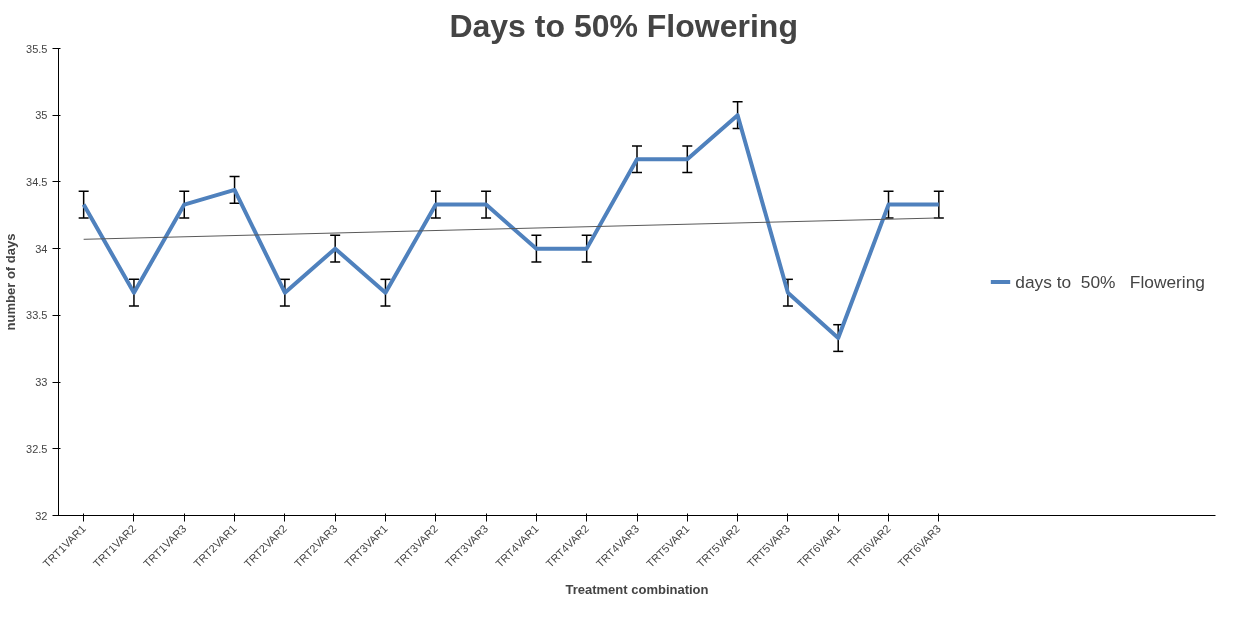  Describe the element at coordinates (37, 448) in the screenshot. I see `y-tick-label: 32.5` at that location.